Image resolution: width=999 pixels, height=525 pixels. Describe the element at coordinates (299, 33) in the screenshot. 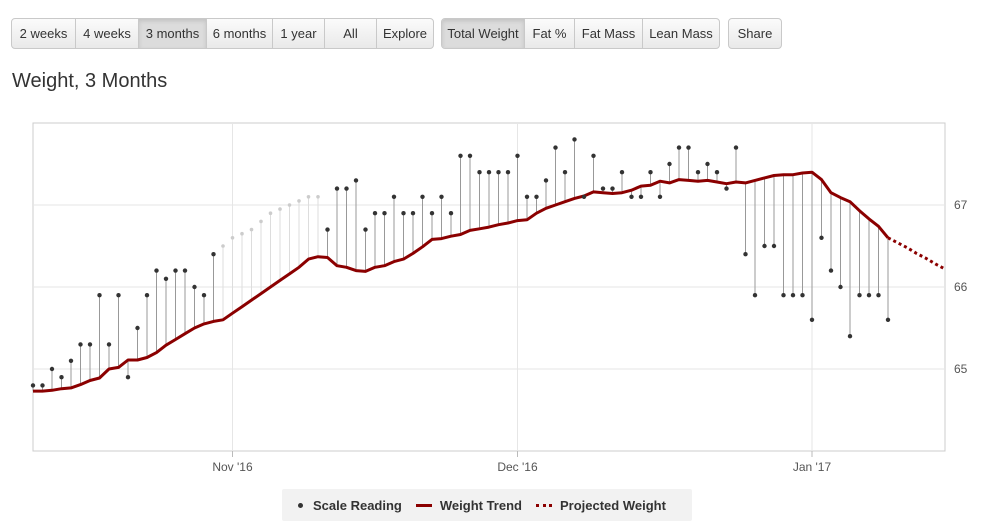

I see `range-1-year-button: 1 year` at that location.